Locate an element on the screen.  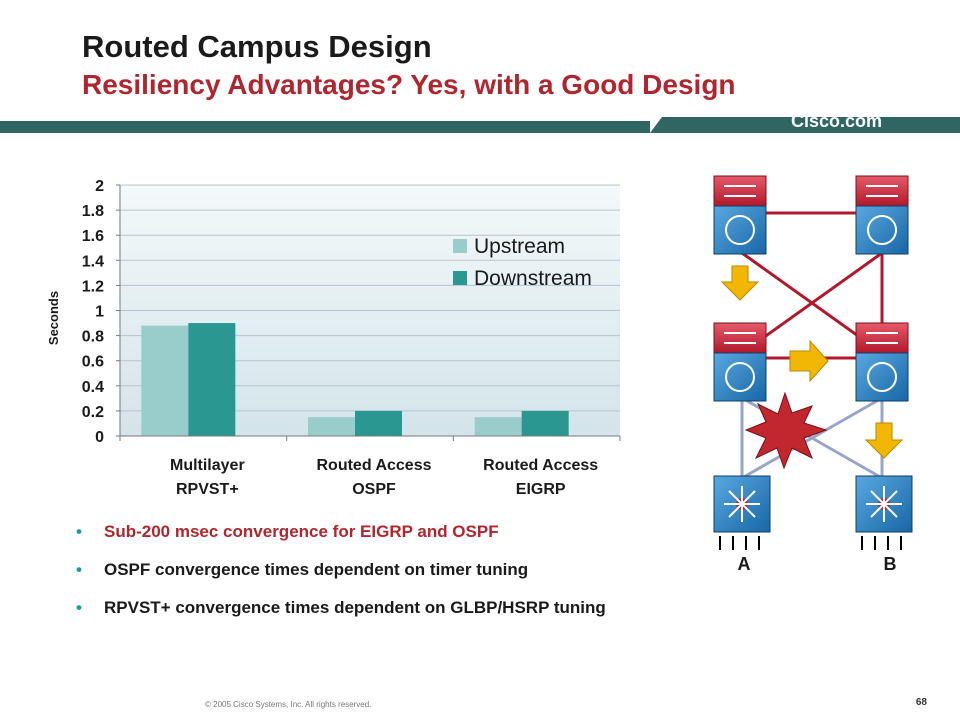
access-switch-b is located at coordinates (884, 504).